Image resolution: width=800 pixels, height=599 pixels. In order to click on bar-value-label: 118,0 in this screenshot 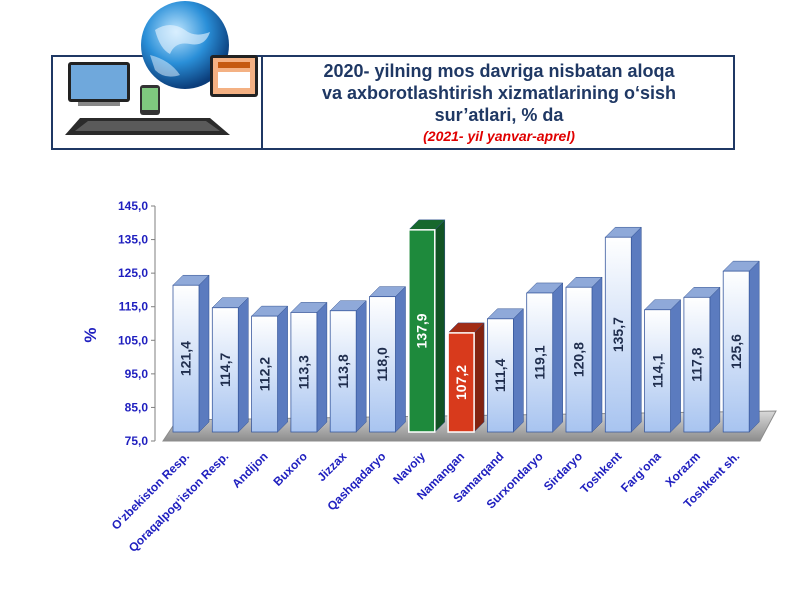, I will do `click(382, 364)`.